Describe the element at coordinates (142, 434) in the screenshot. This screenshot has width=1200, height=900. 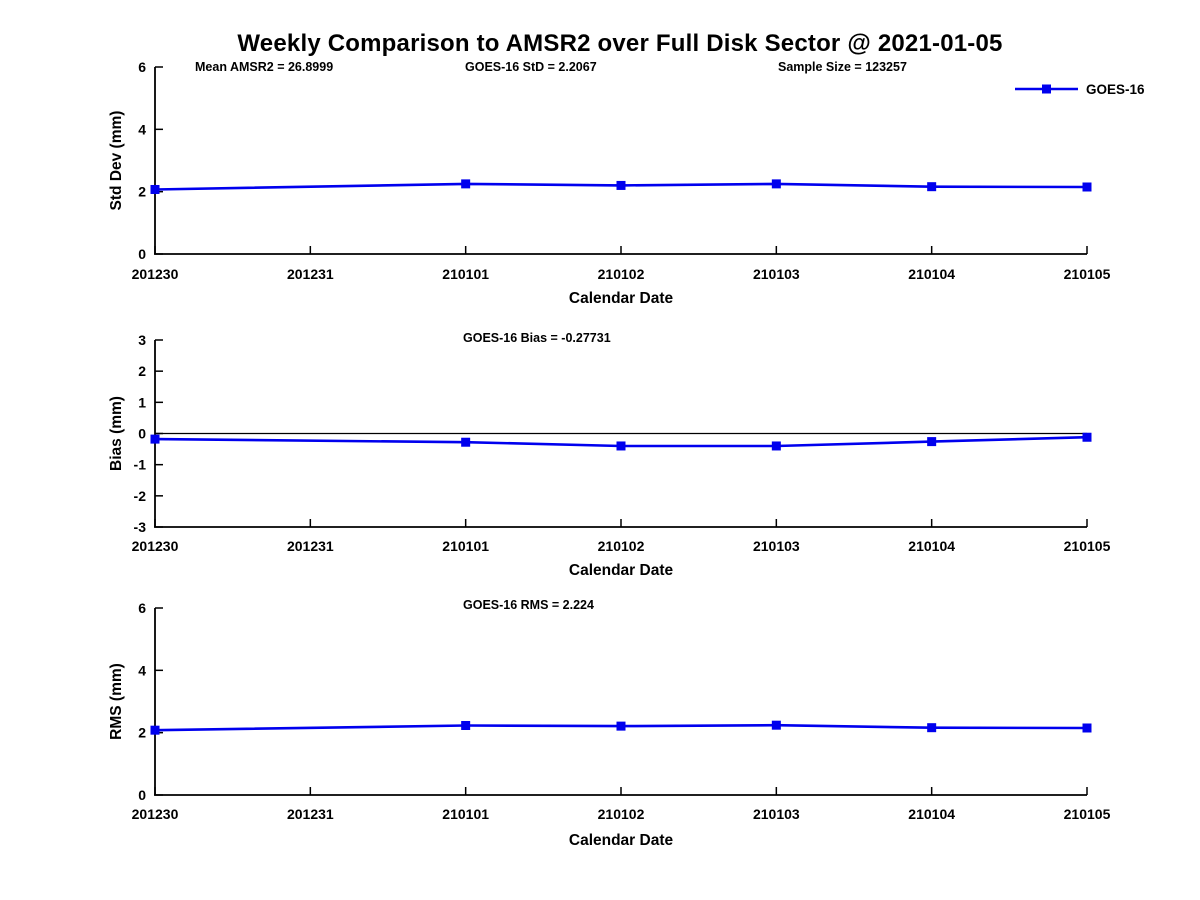
I see `bias-panel-y-tick-label: 0` at that location.